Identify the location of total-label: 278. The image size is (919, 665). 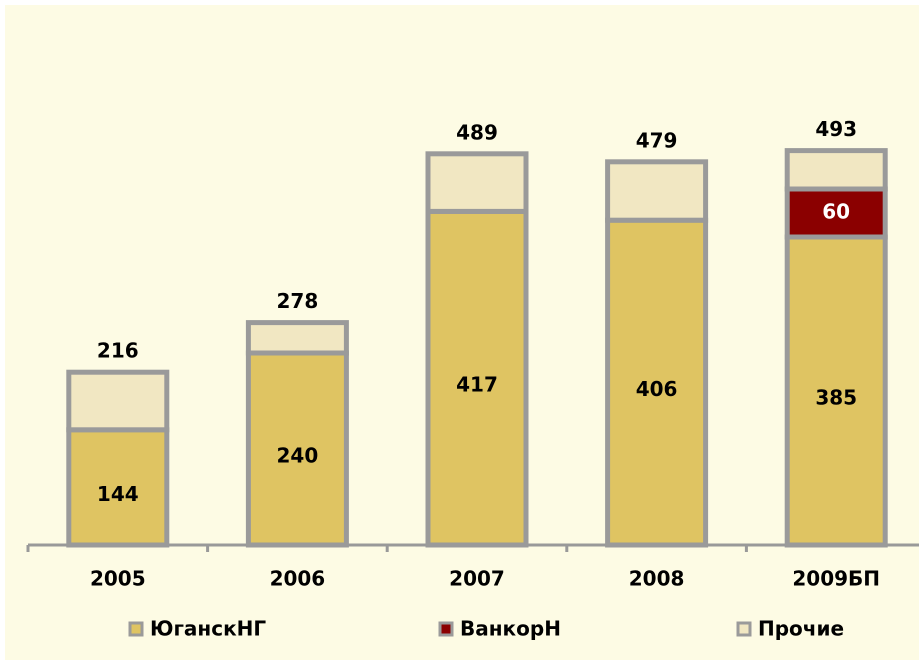
(298, 301).